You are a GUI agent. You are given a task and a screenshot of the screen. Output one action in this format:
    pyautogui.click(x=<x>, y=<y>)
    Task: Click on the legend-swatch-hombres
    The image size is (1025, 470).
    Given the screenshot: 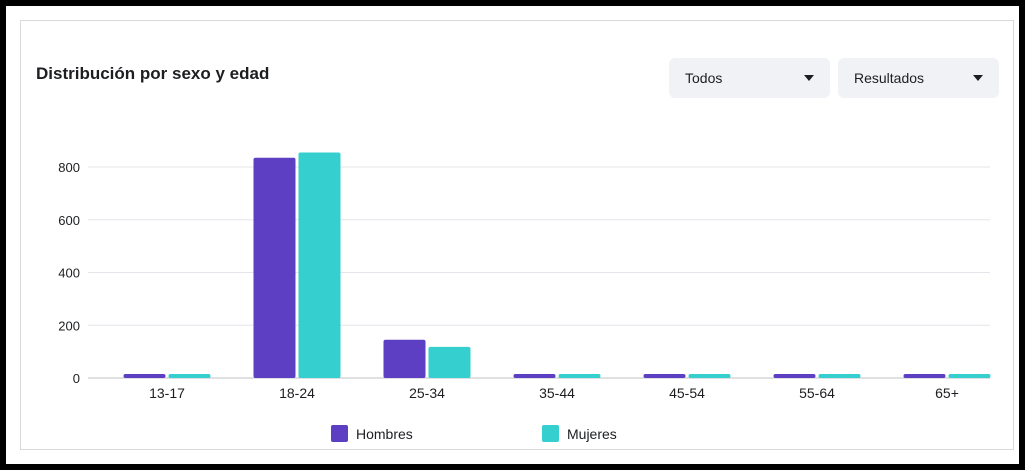 What is the action you would take?
    pyautogui.click(x=339, y=433)
    